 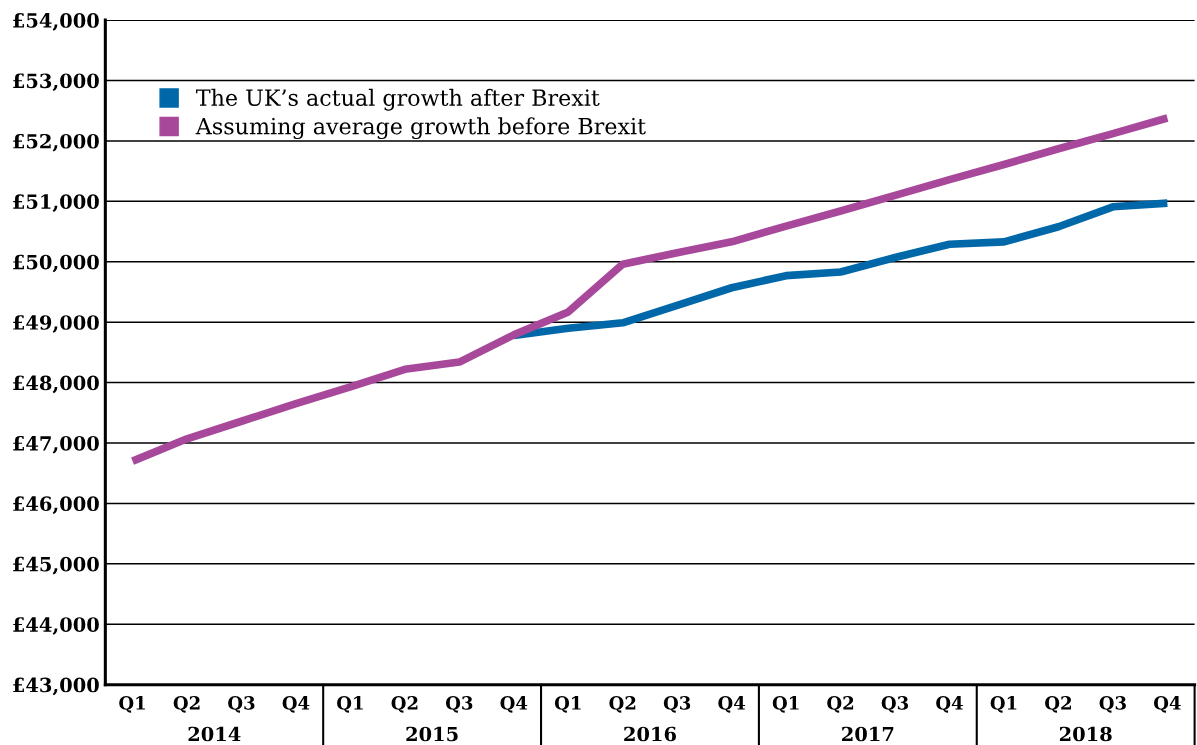 I want to click on text: 2014, so click(x=214, y=734).